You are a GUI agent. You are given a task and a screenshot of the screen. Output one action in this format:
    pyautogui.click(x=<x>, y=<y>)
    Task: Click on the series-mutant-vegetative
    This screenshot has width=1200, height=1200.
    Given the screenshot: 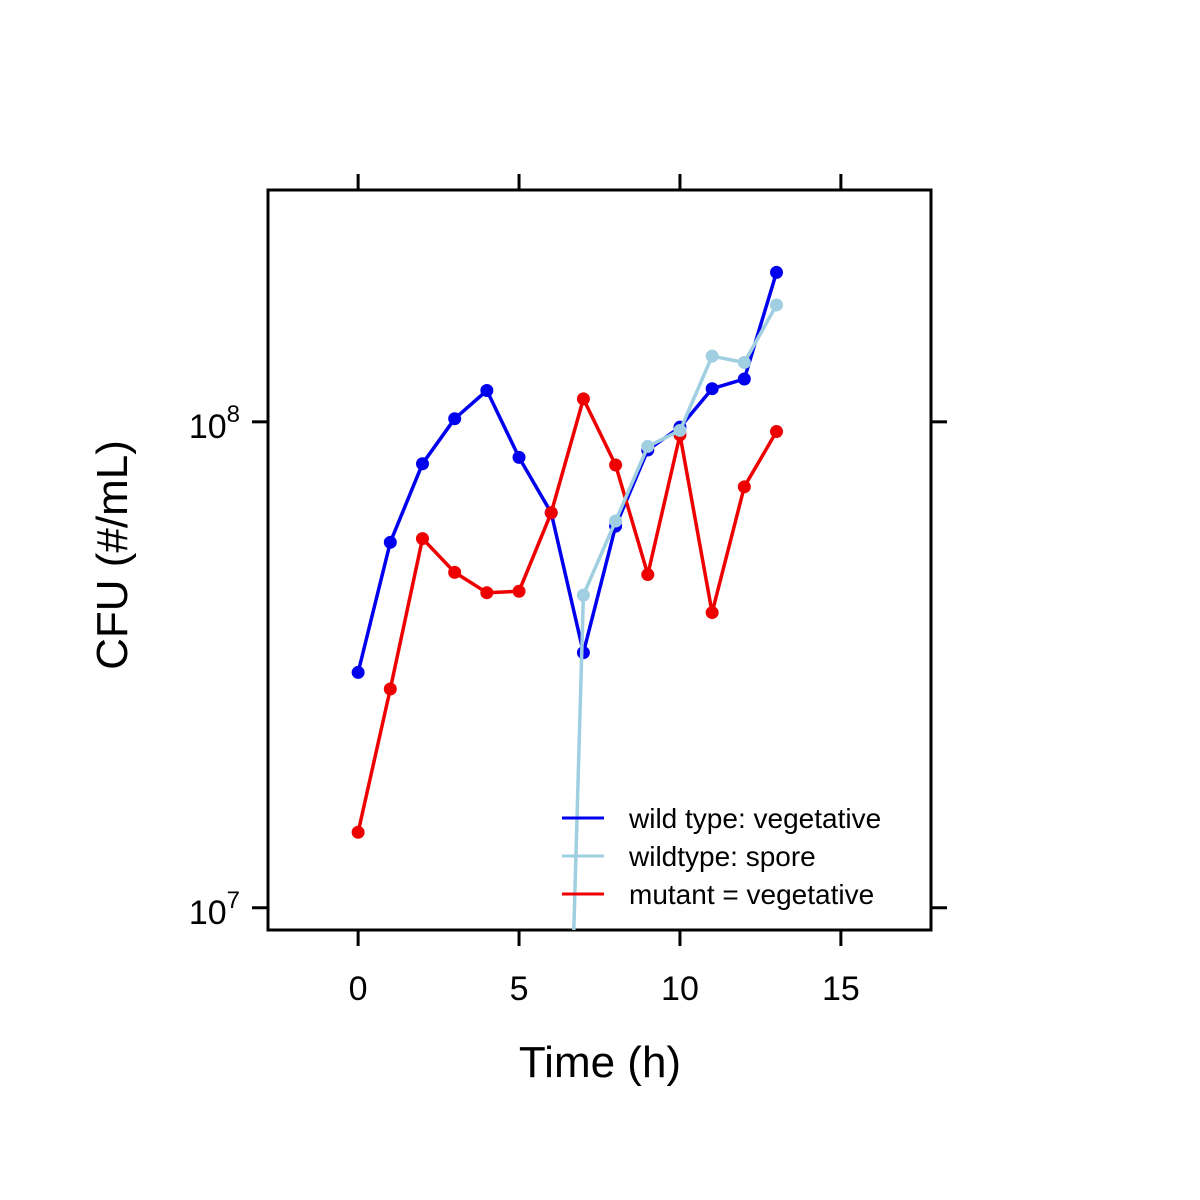 What is the action you would take?
    pyautogui.click(x=567, y=615)
    